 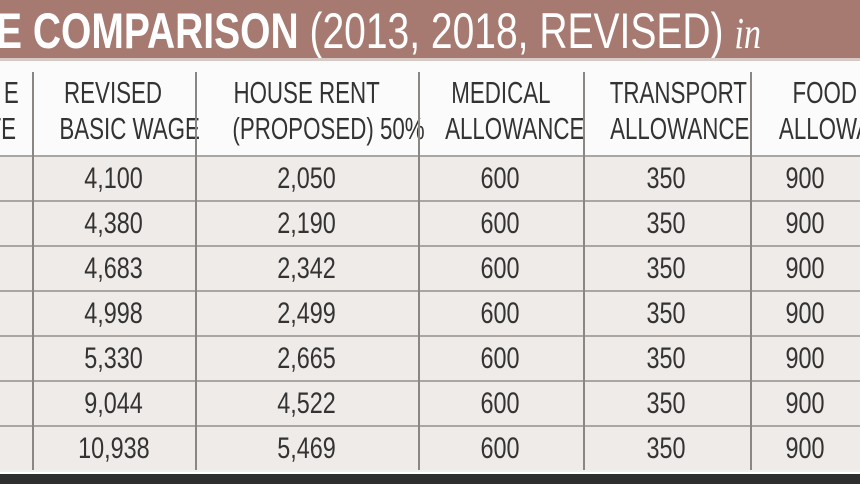 What do you see at coordinates (149, 30) in the screenshot?
I see `title-bold: E COMPARISON` at bounding box center [149, 30].